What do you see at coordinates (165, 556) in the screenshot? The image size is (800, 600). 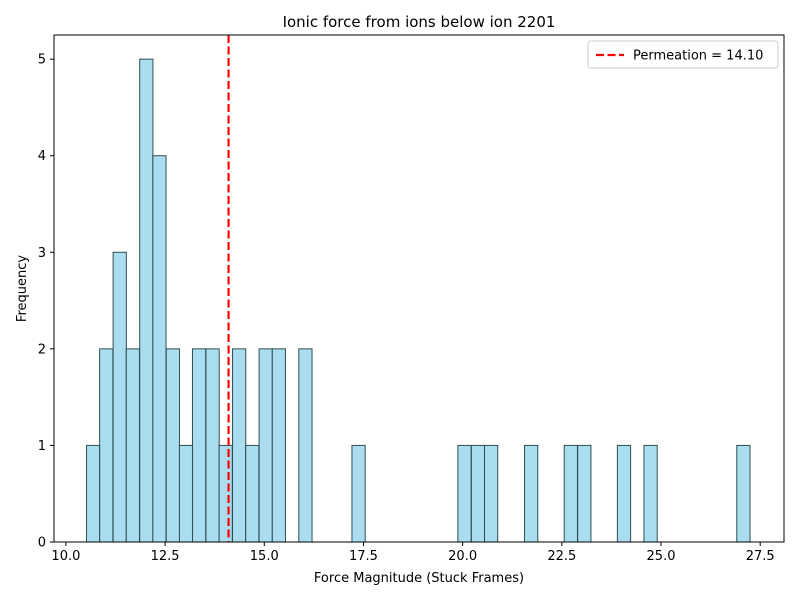 I see `x-tick-label: 12.5` at bounding box center [165, 556].